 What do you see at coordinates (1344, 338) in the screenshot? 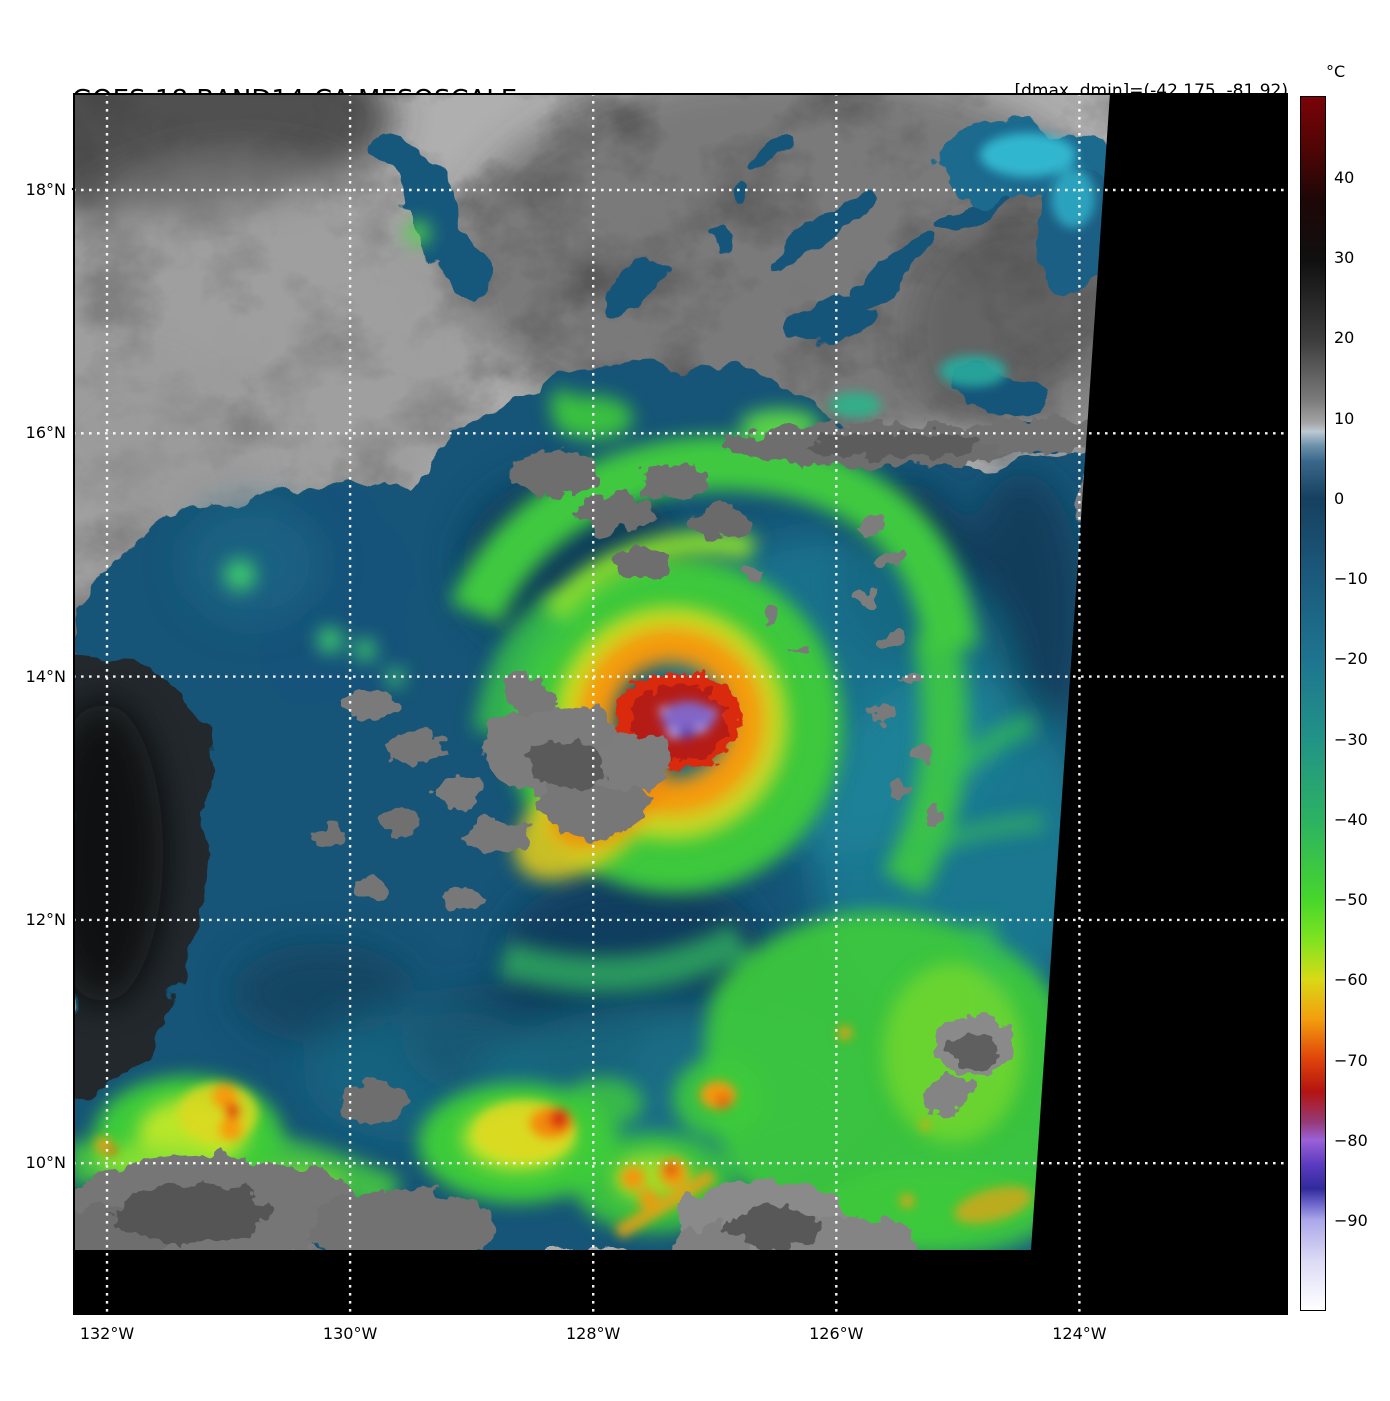
I see `colorbar-tick-label: 20` at bounding box center [1344, 338].